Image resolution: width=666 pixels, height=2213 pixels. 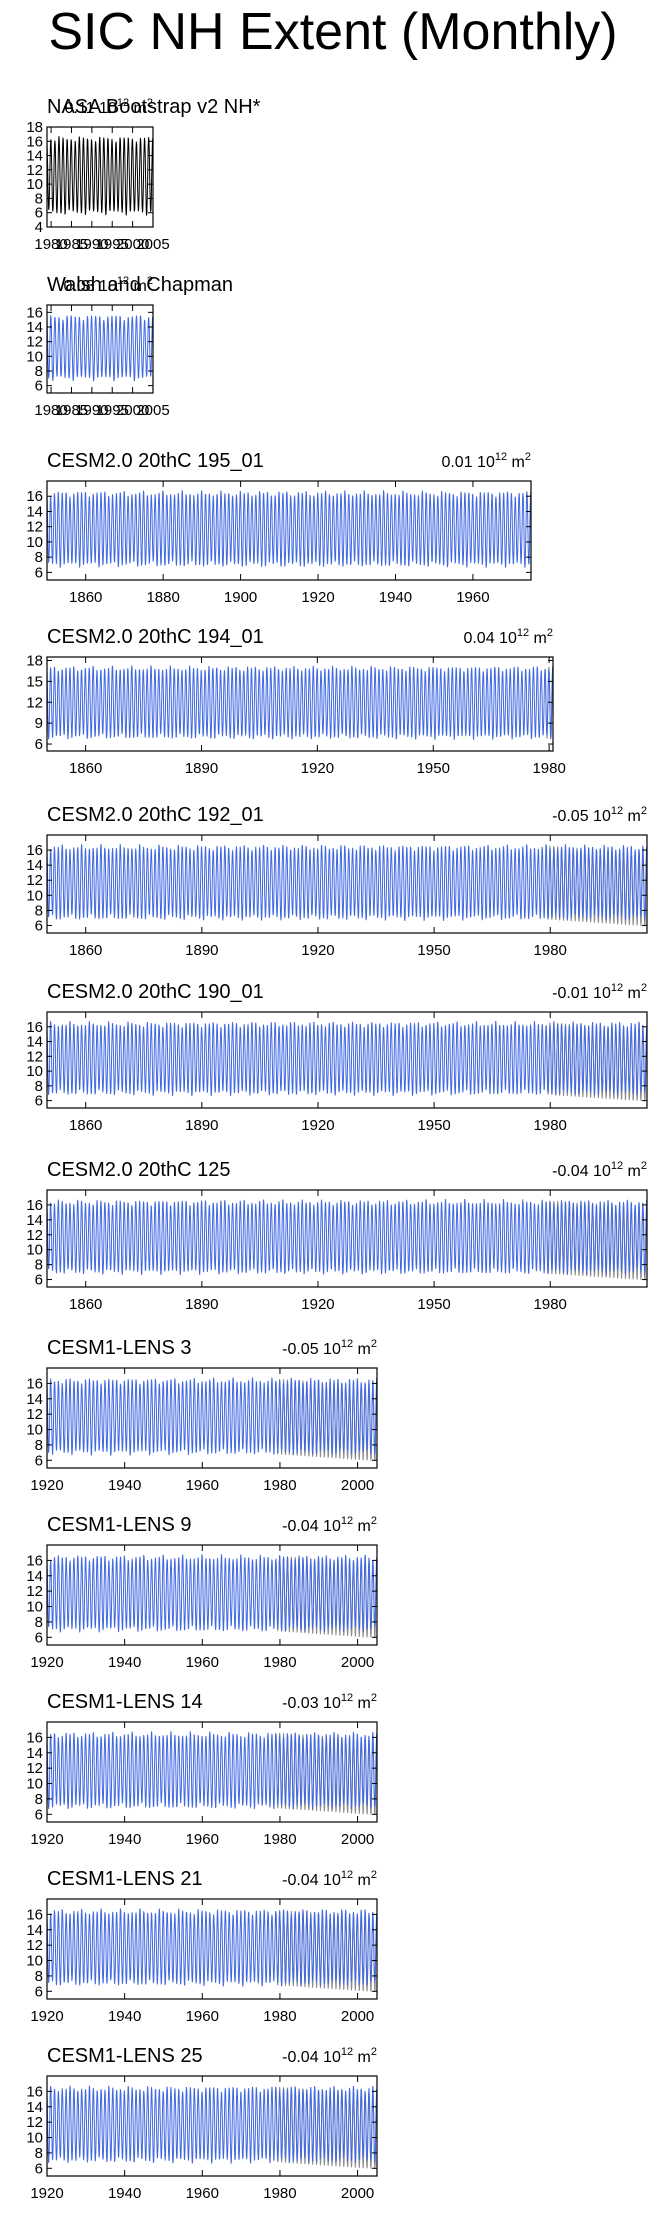 What do you see at coordinates (395, 597) in the screenshot?
I see `x-tick-label: 1940` at bounding box center [395, 597].